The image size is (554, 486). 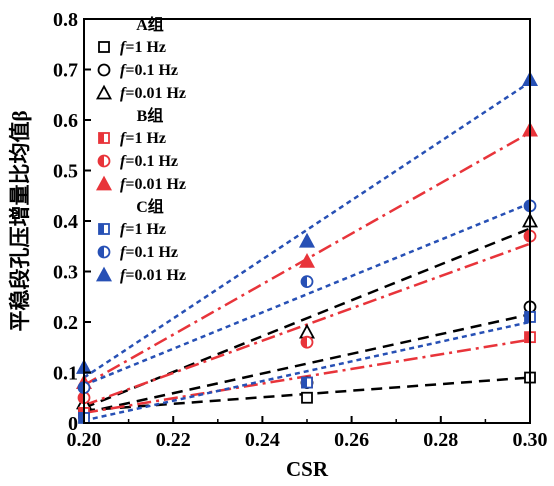 What do you see at coordinates (307, 433) in the screenshot?
I see `x-axis: 0.20 0.22 0.24 0.26 0.28 0.30` at bounding box center [307, 433].